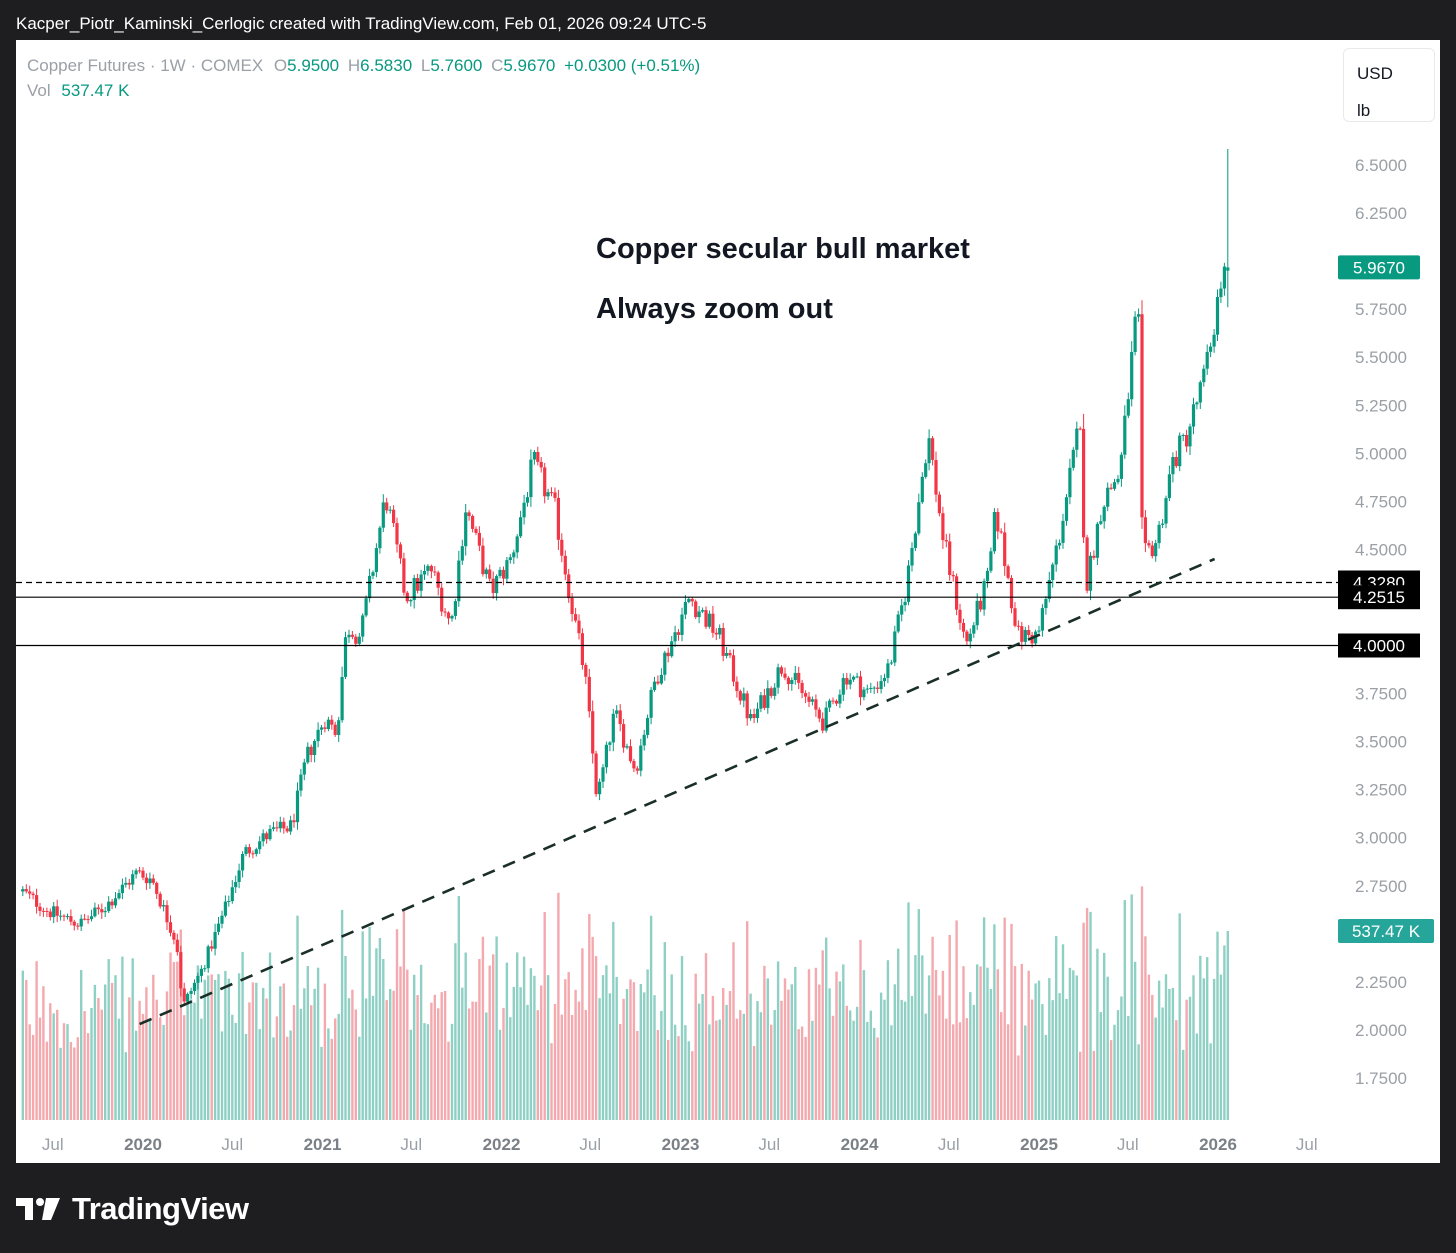 The image size is (1456, 1253). Describe the element at coordinates (769, 1144) in the screenshot. I see `x-tick-label: Jul` at that location.